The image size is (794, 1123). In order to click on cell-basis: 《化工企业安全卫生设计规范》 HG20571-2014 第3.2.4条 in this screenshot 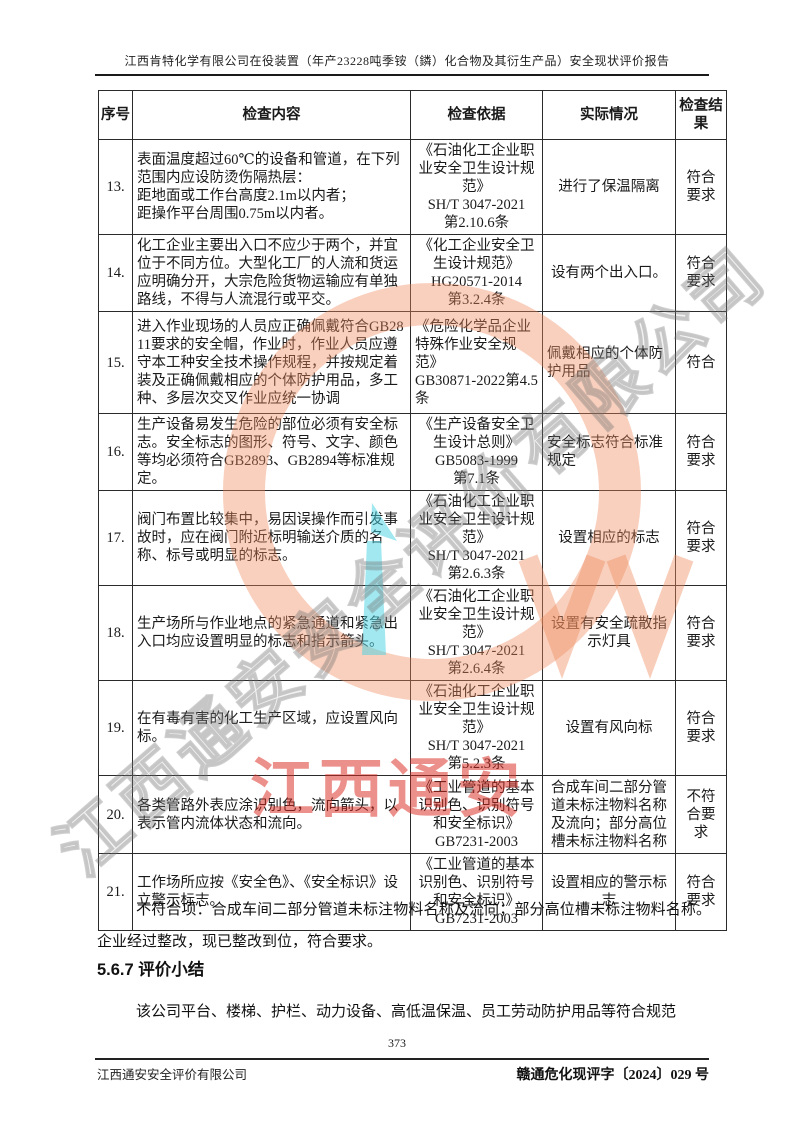, I will do `click(476, 273)`.